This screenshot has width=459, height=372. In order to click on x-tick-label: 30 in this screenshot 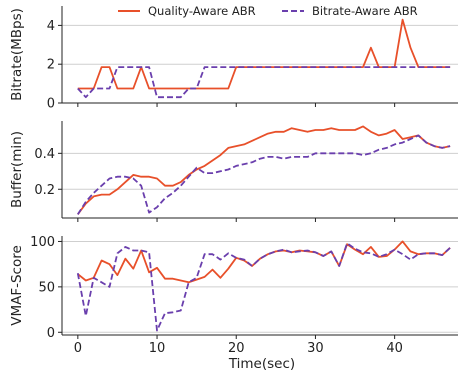, I will do `click(315, 348)`.